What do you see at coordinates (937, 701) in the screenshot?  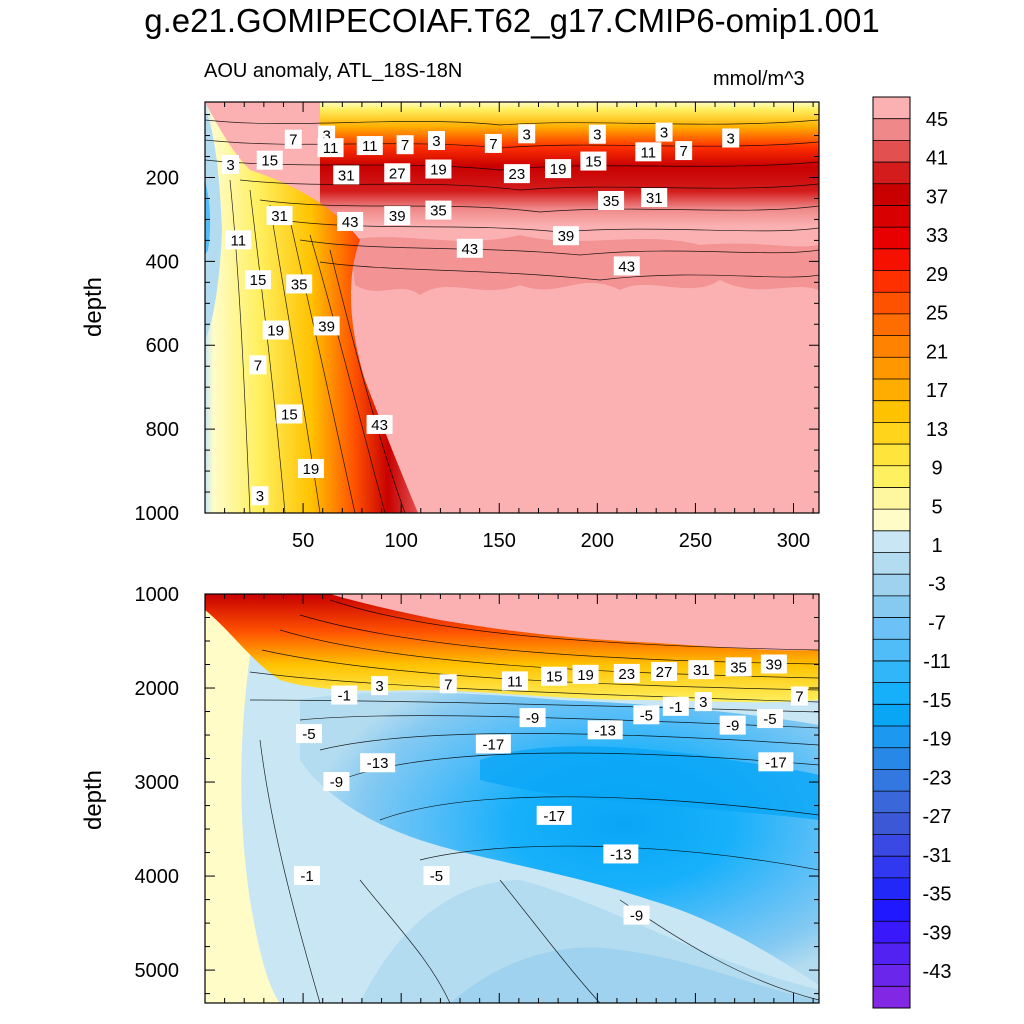 I see `colorbar-label: -15` at bounding box center [937, 701].